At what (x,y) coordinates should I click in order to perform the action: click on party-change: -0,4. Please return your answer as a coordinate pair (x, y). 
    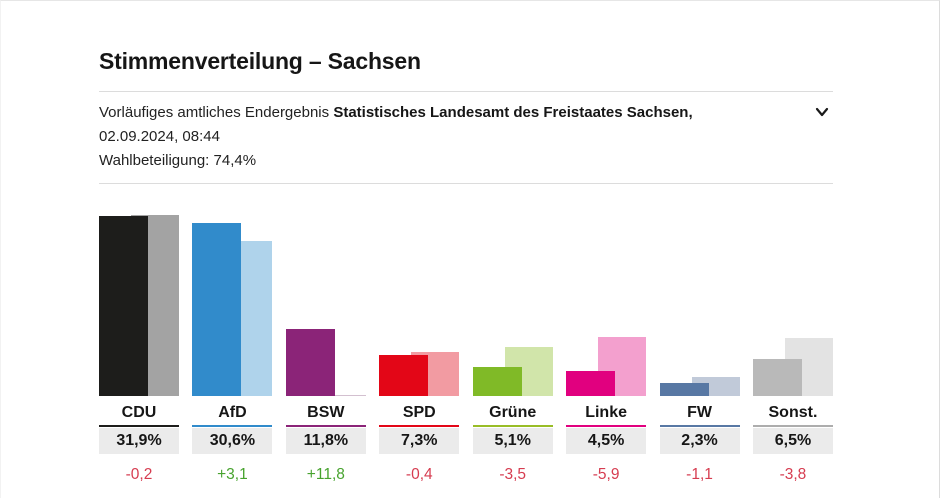
    Looking at the image, I should click on (419, 475).